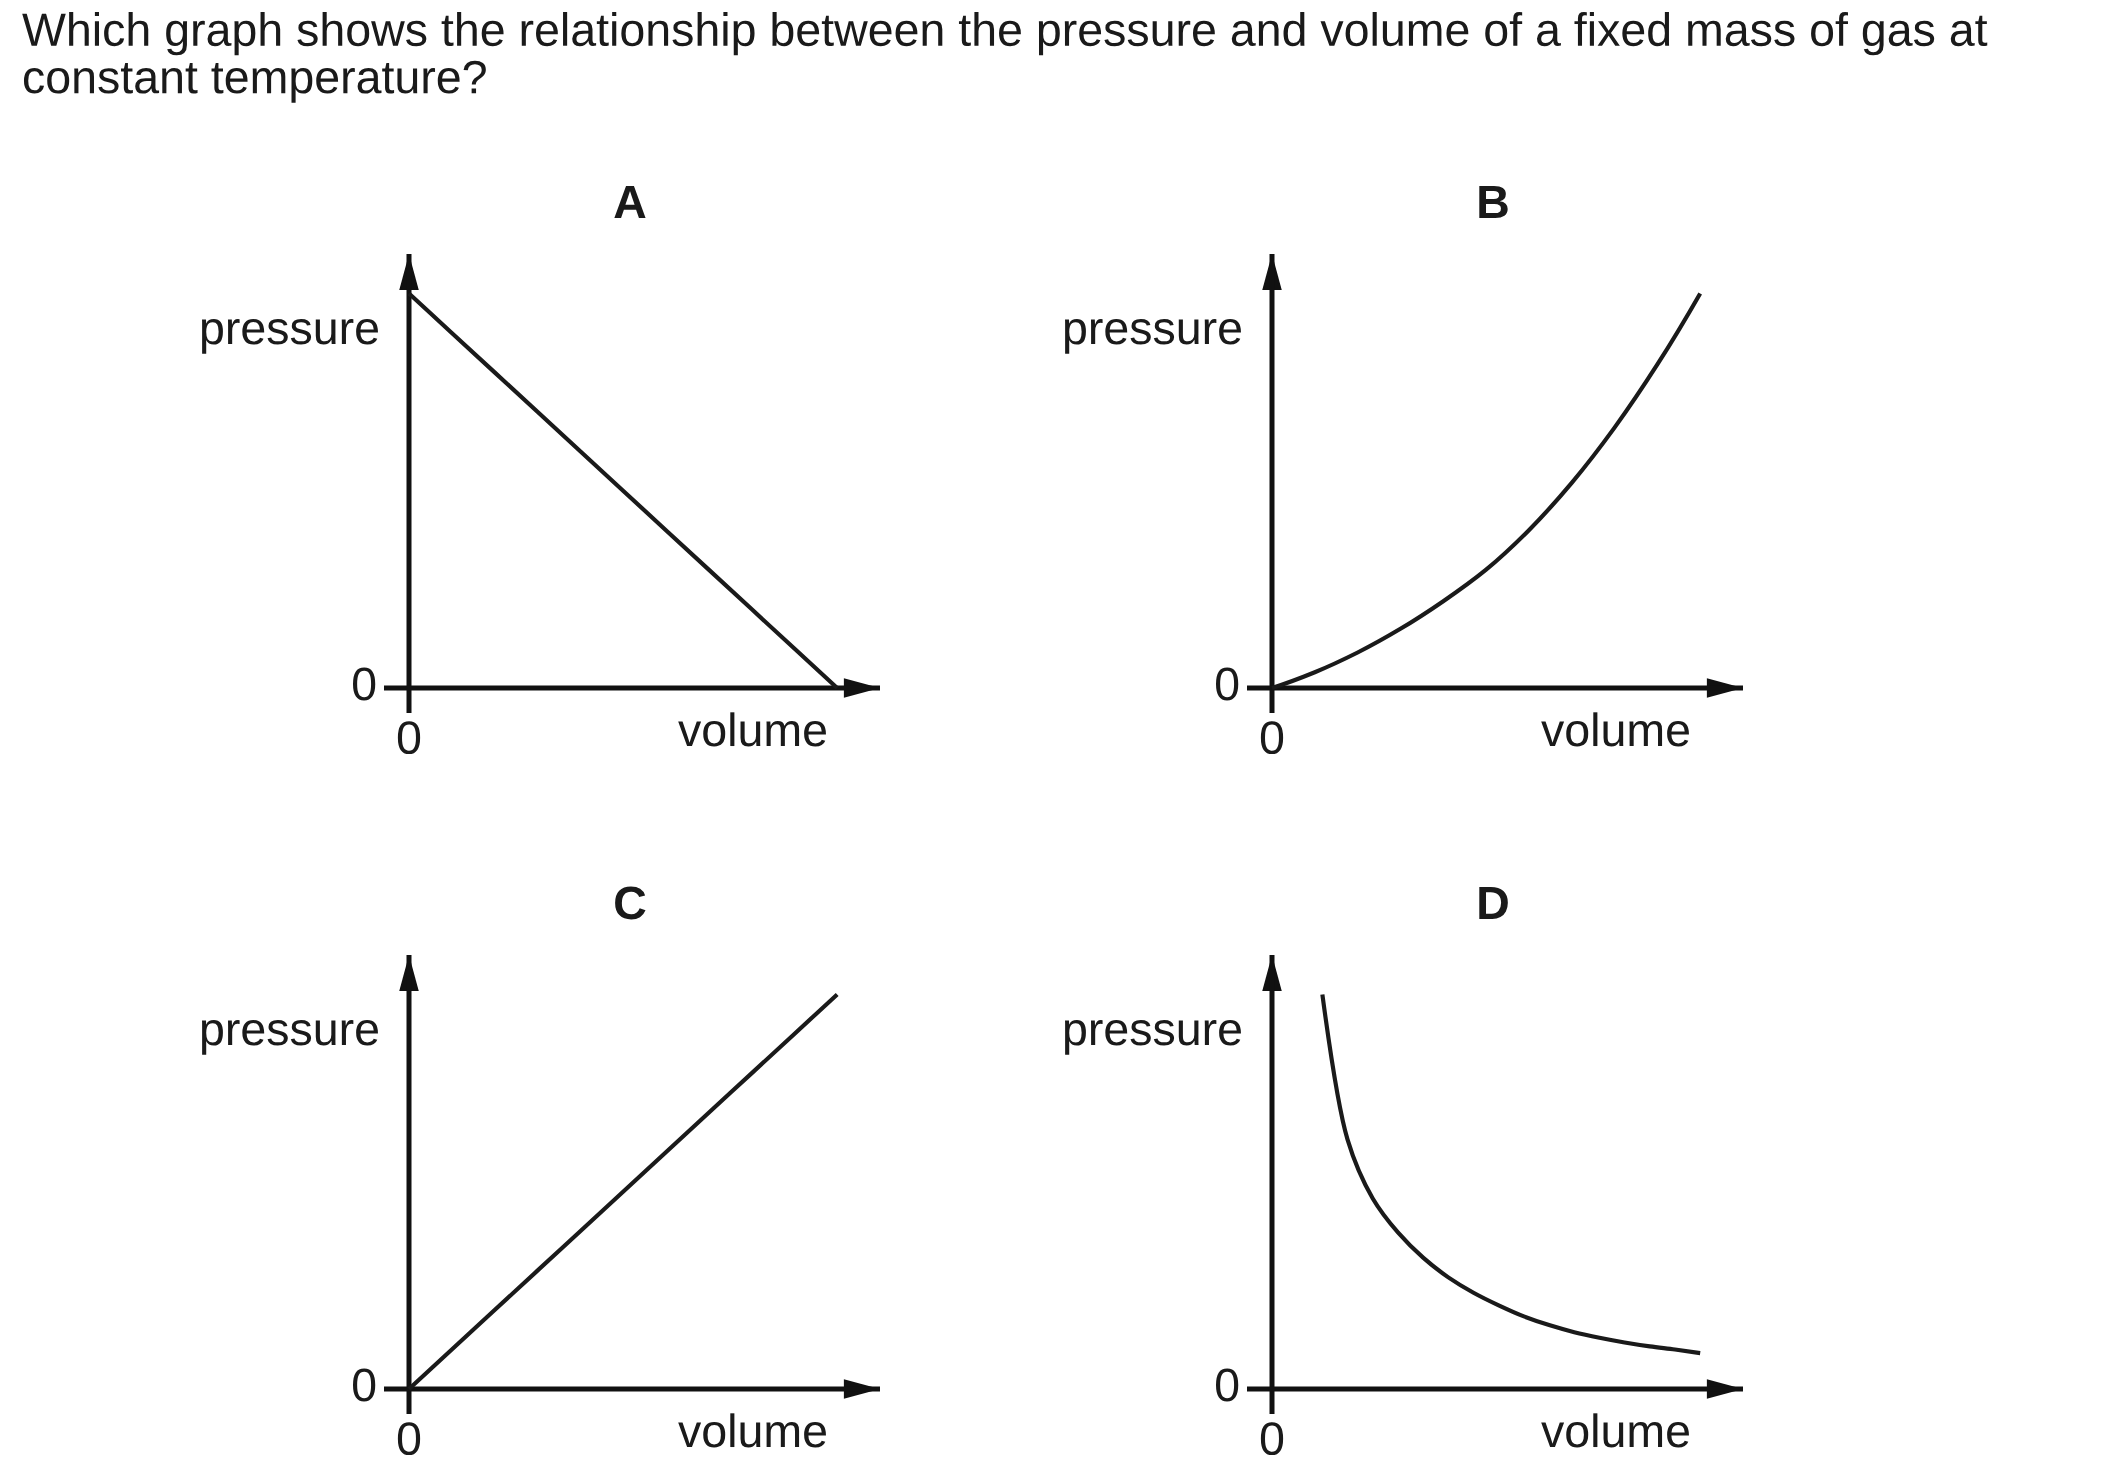  What do you see at coordinates (1005, 57) in the screenshot?
I see `text: Which graph shows the relationship between the pressure and volume of a fixed mass of gas at constant temperature?` at bounding box center [1005, 57].